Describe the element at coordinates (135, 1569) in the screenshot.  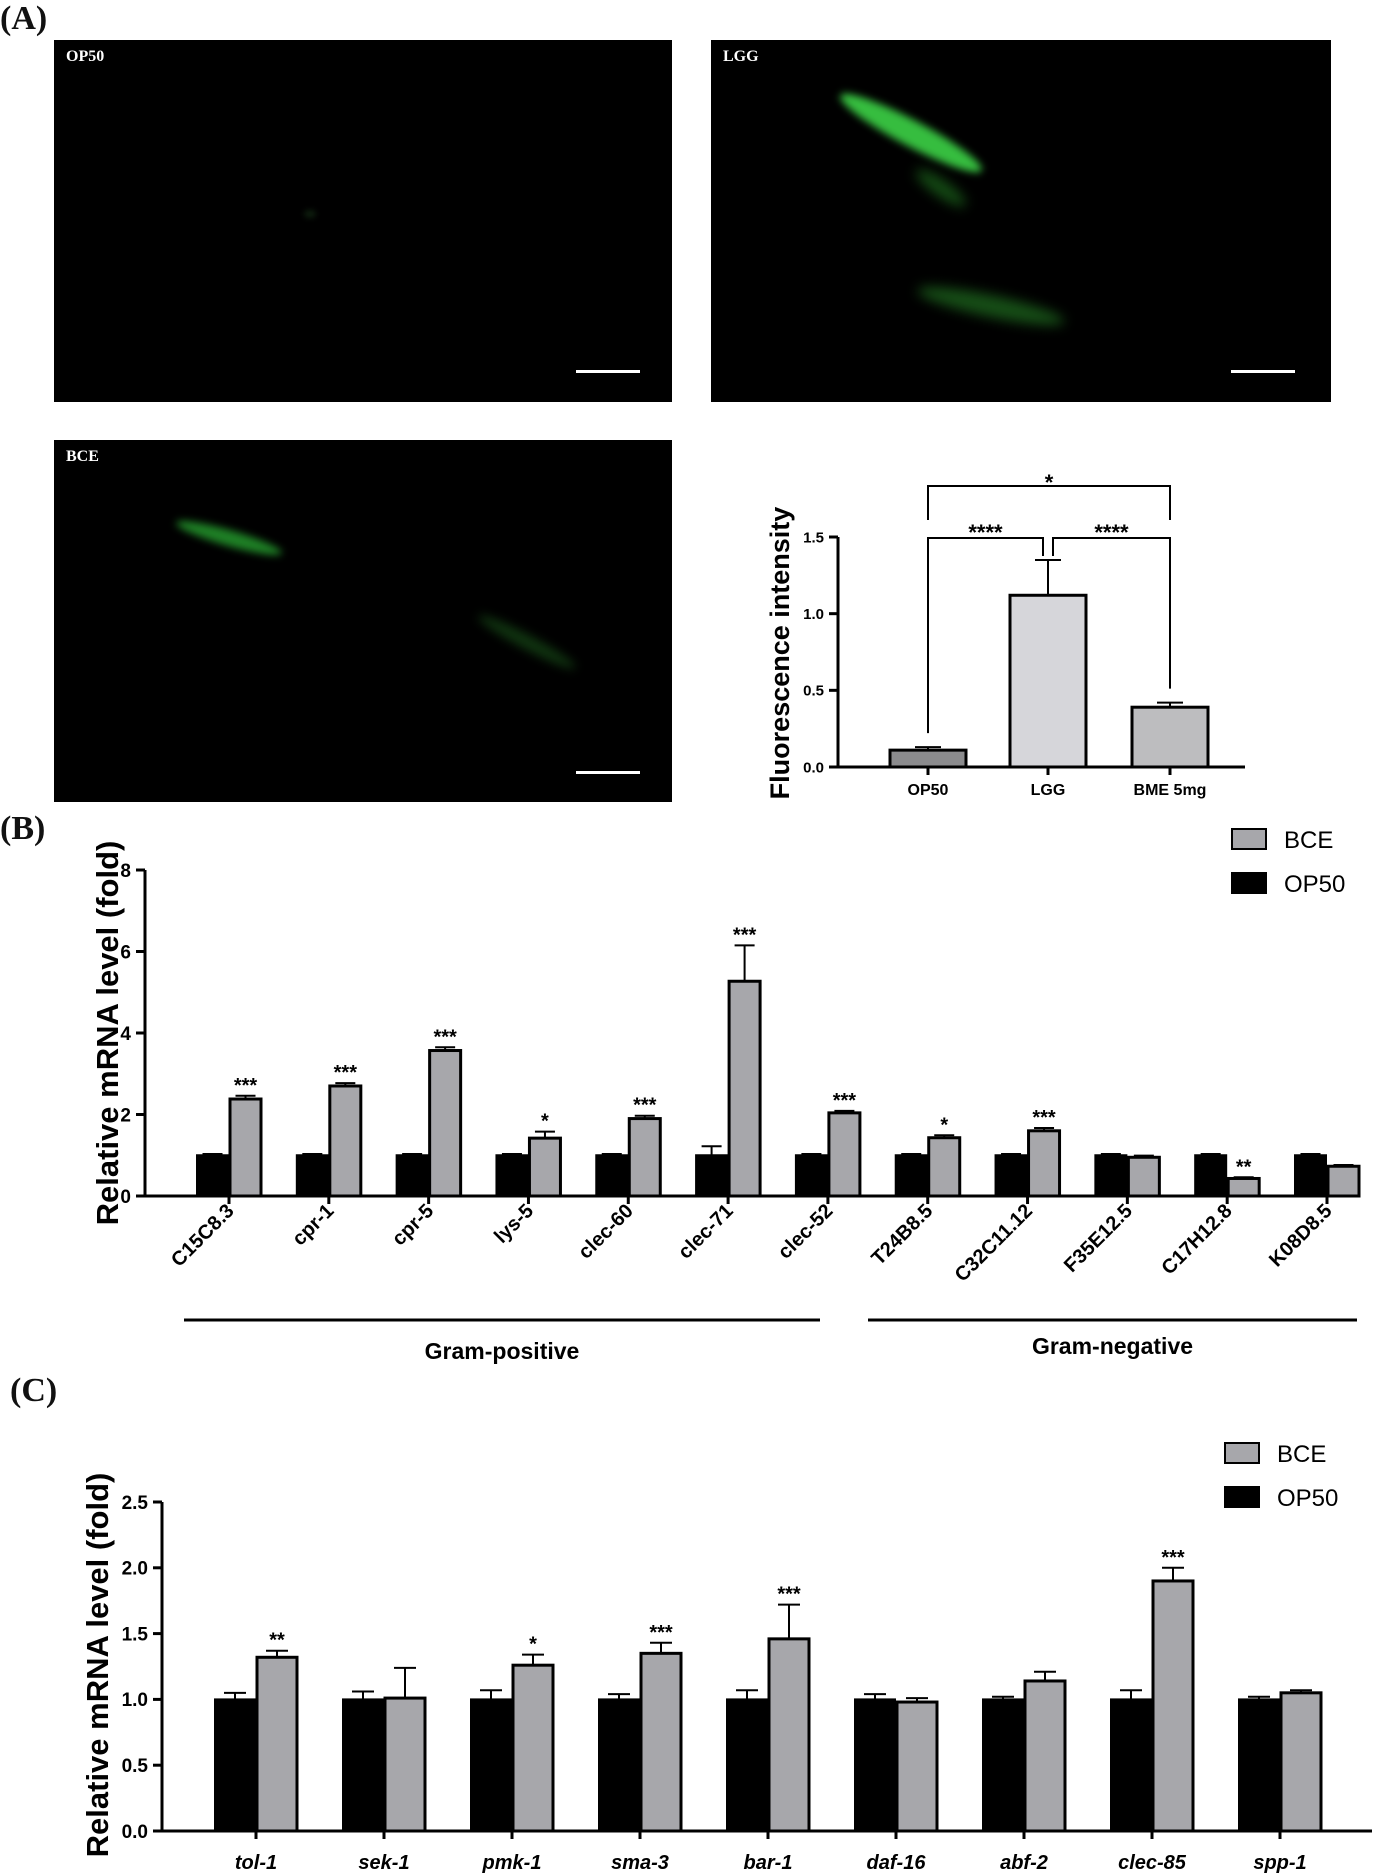
I see `y-tick-label: 2.0` at that location.